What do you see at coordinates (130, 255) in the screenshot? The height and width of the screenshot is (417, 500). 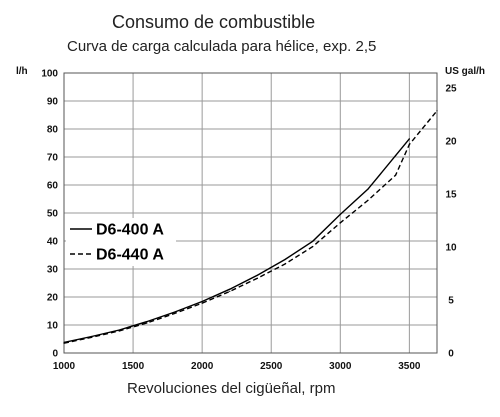 I see `legend-label-2: D6-440 A` at bounding box center [130, 255].